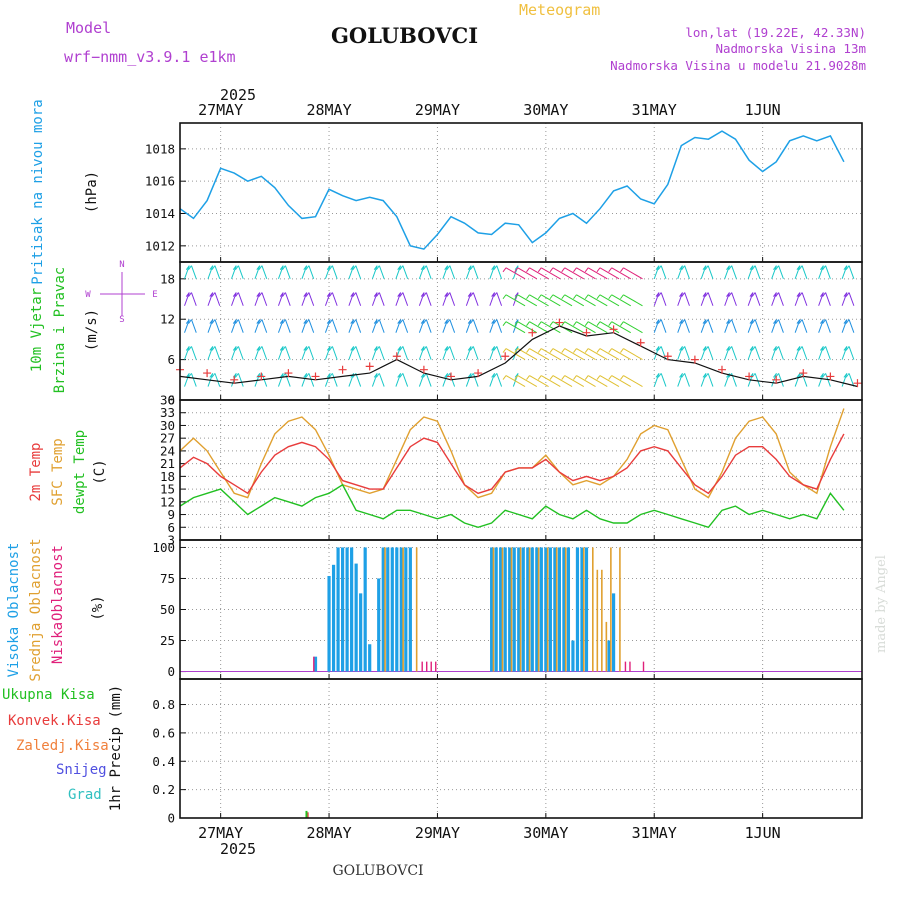 This screenshot has height=900, width=900. Describe the element at coordinates (171, 818) in the screenshot. I see `precip-ytick-label: 0` at that location.